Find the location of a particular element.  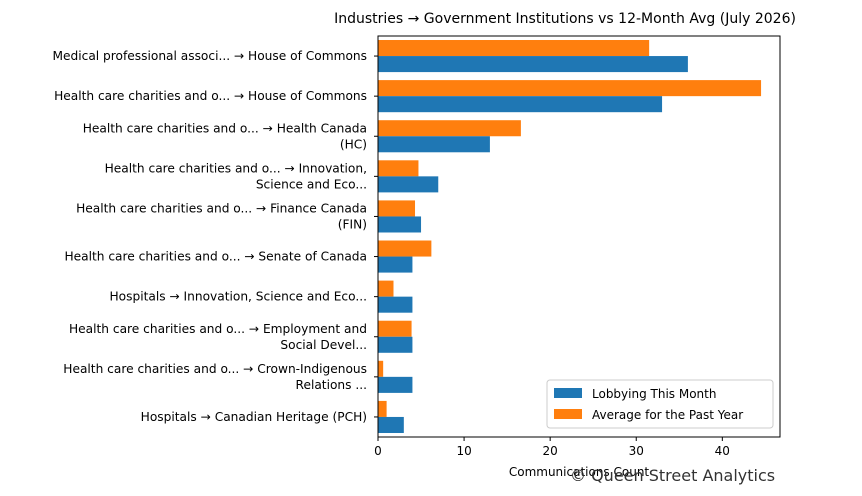

legend-label: Lobbying This Month is located at coordinates (654, 394).